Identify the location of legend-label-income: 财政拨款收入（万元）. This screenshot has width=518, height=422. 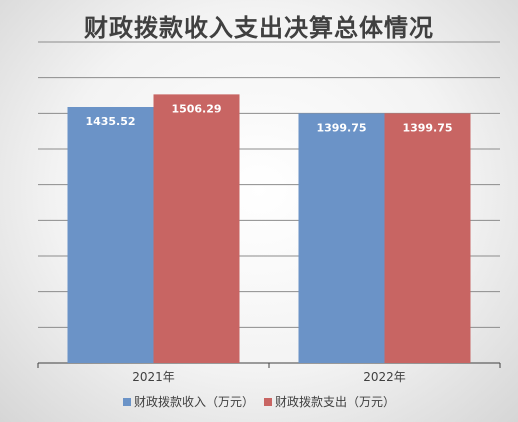
(193, 402).